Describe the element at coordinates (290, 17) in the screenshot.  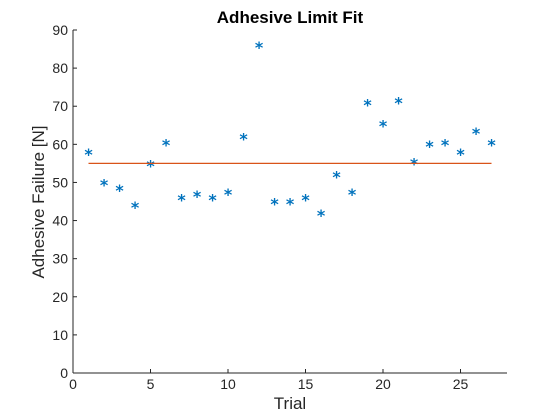
I see `chart-title: Adhesive Limit Fit` at that location.